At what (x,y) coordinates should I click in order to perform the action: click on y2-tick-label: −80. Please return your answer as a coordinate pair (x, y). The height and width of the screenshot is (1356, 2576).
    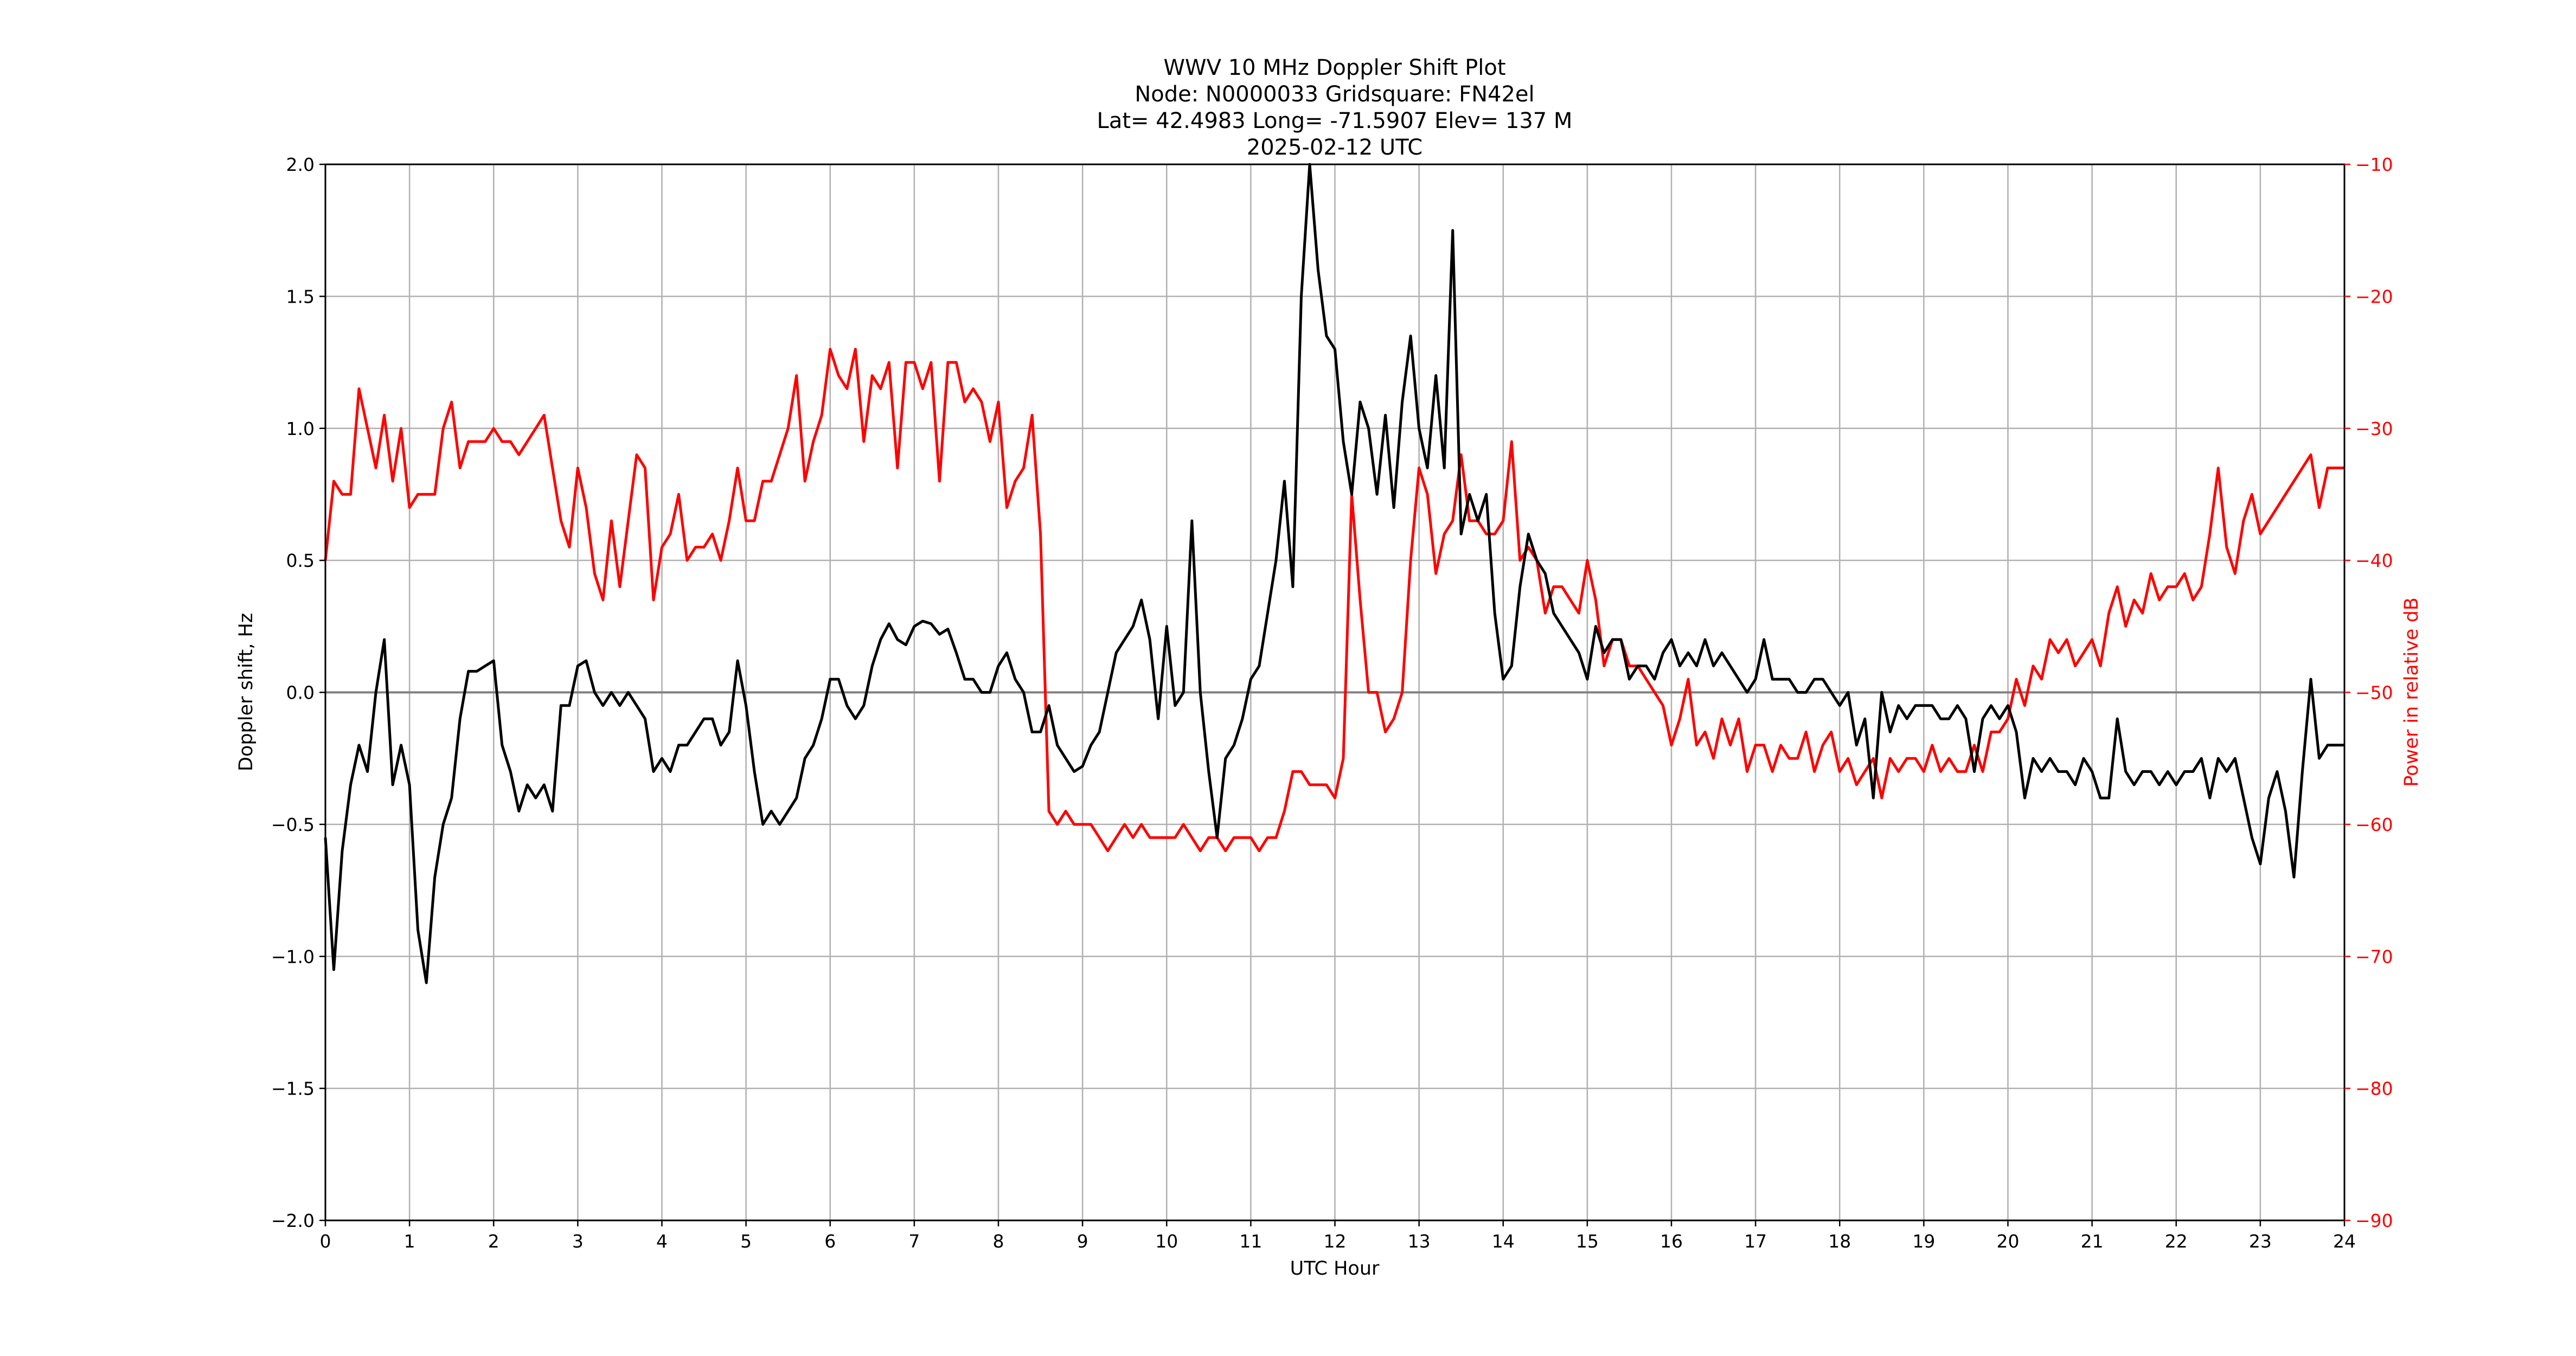
    Looking at the image, I should click on (2374, 1088).